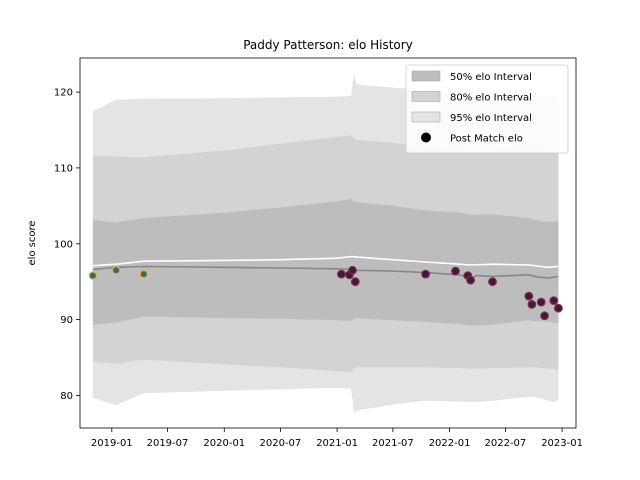 The width and height of the screenshot is (640, 480). I want to click on legend-marker-icon, so click(426, 137).